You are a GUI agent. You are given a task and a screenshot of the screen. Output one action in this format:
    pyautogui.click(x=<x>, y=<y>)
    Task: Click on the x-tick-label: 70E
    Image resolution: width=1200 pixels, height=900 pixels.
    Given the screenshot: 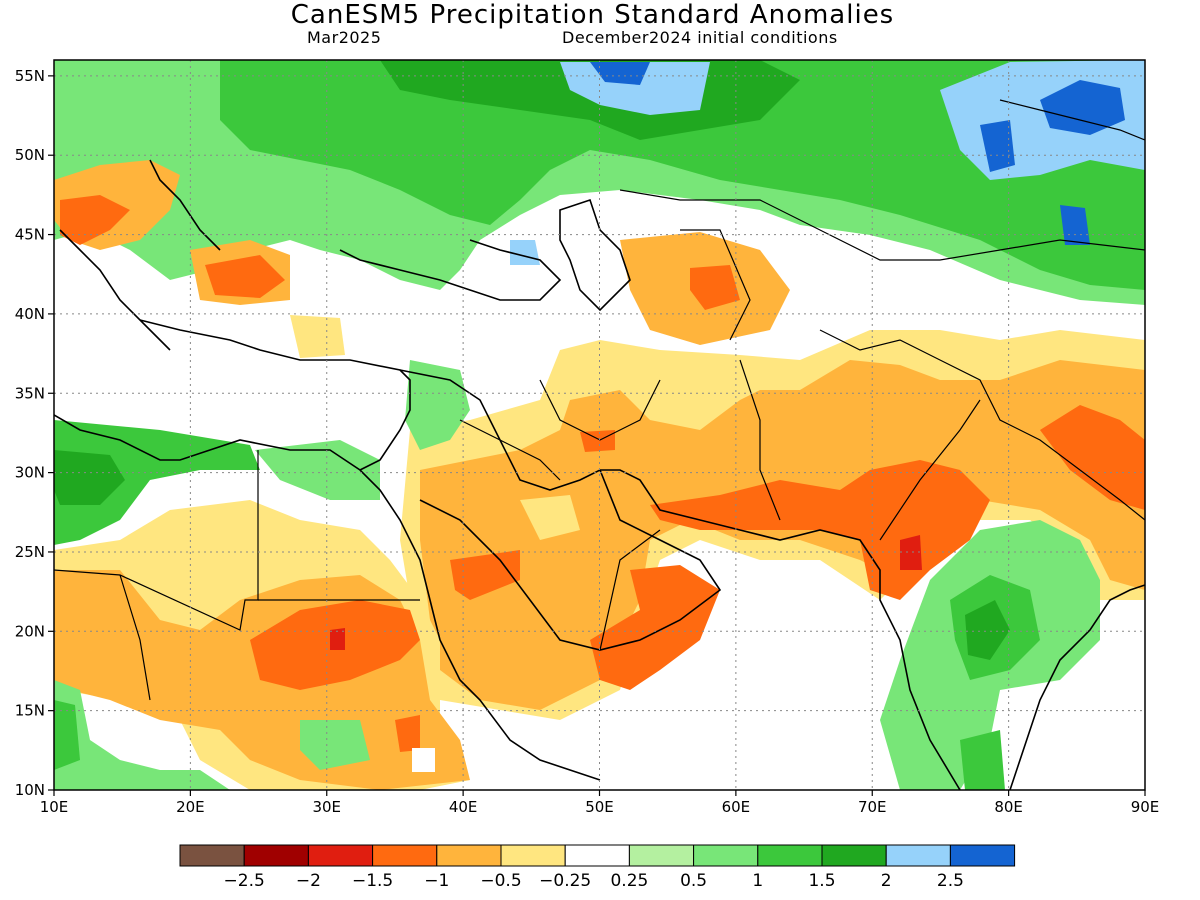 What is the action you would take?
    pyautogui.click(x=872, y=807)
    